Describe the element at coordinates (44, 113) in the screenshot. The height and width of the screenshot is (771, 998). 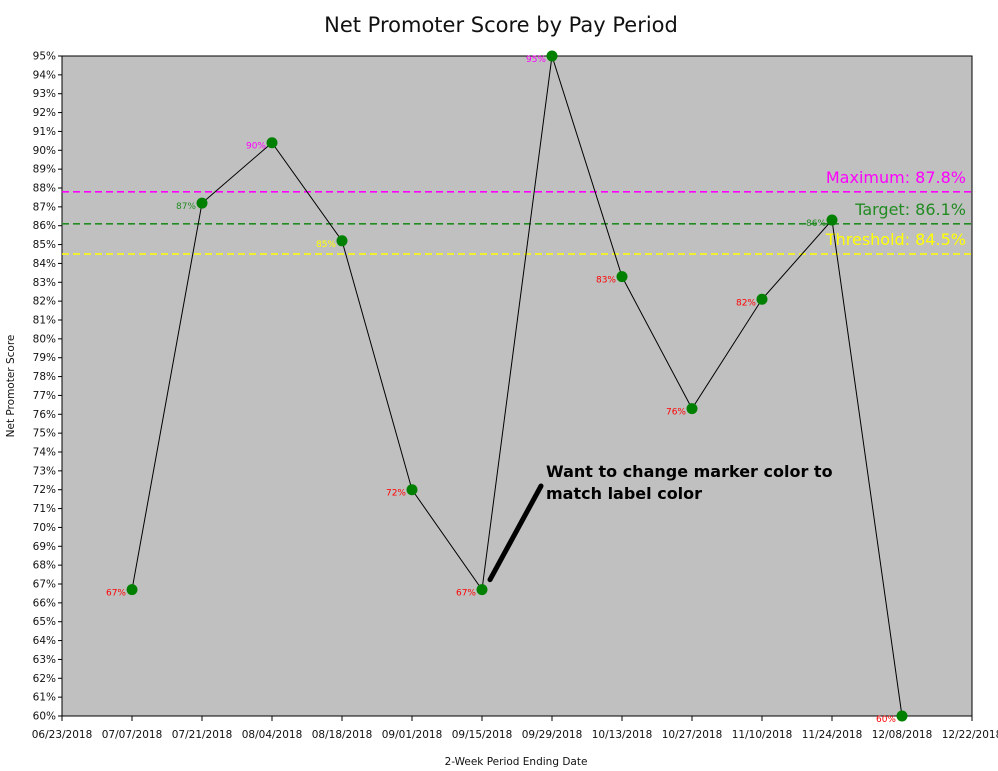
I see `y-tick-label: 92%` at that location.